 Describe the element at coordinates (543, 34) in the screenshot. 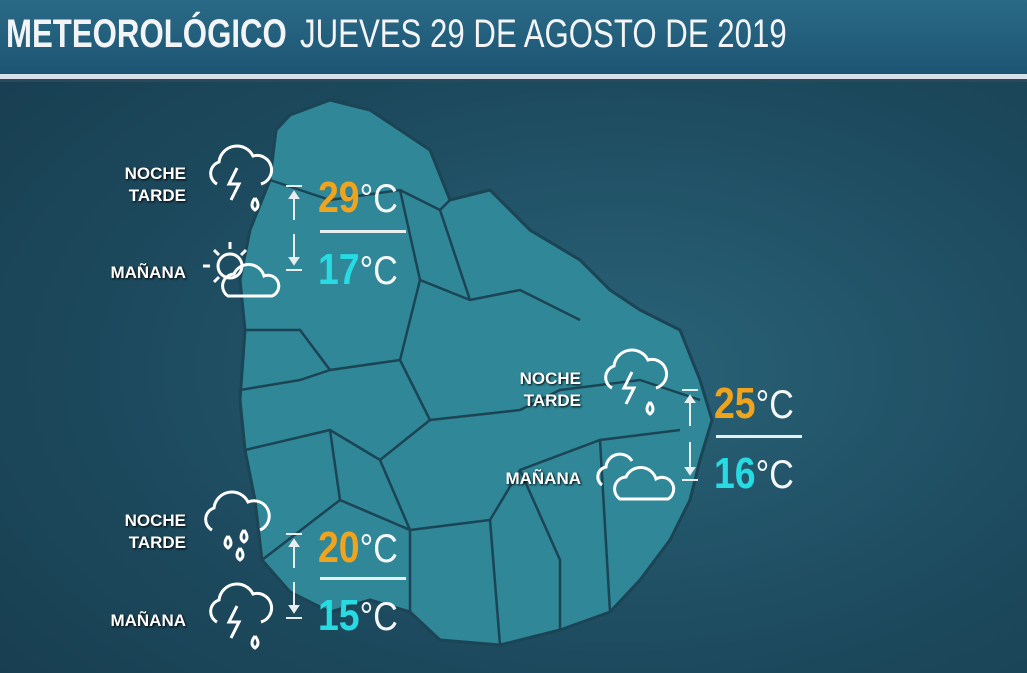

I see `date-title: JUEVES 29 DE AGOSTO DE 2019` at that location.